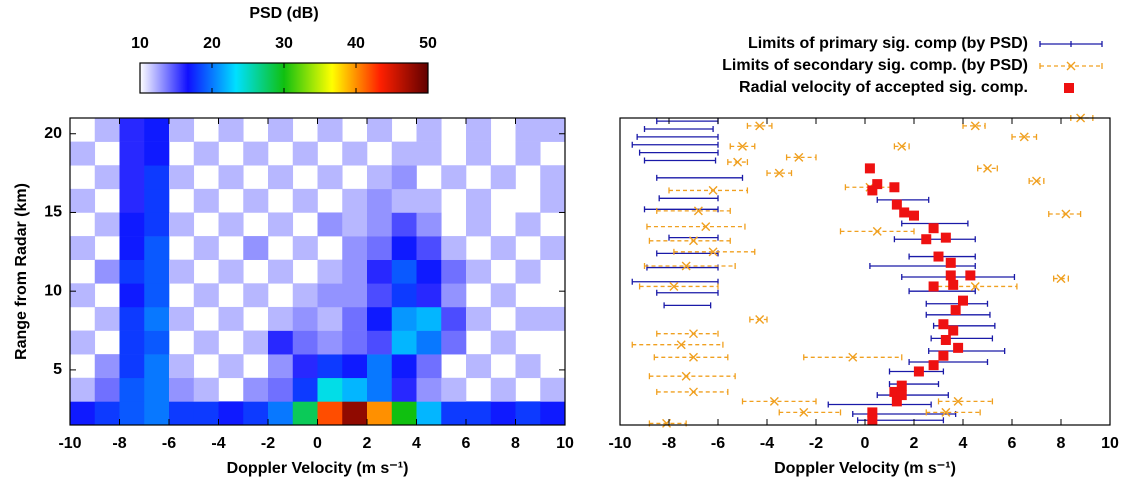  What do you see at coordinates (284, 43) in the screenshot?
I see `colorbar-tick-label: 30` at bounding box center [284, 43].